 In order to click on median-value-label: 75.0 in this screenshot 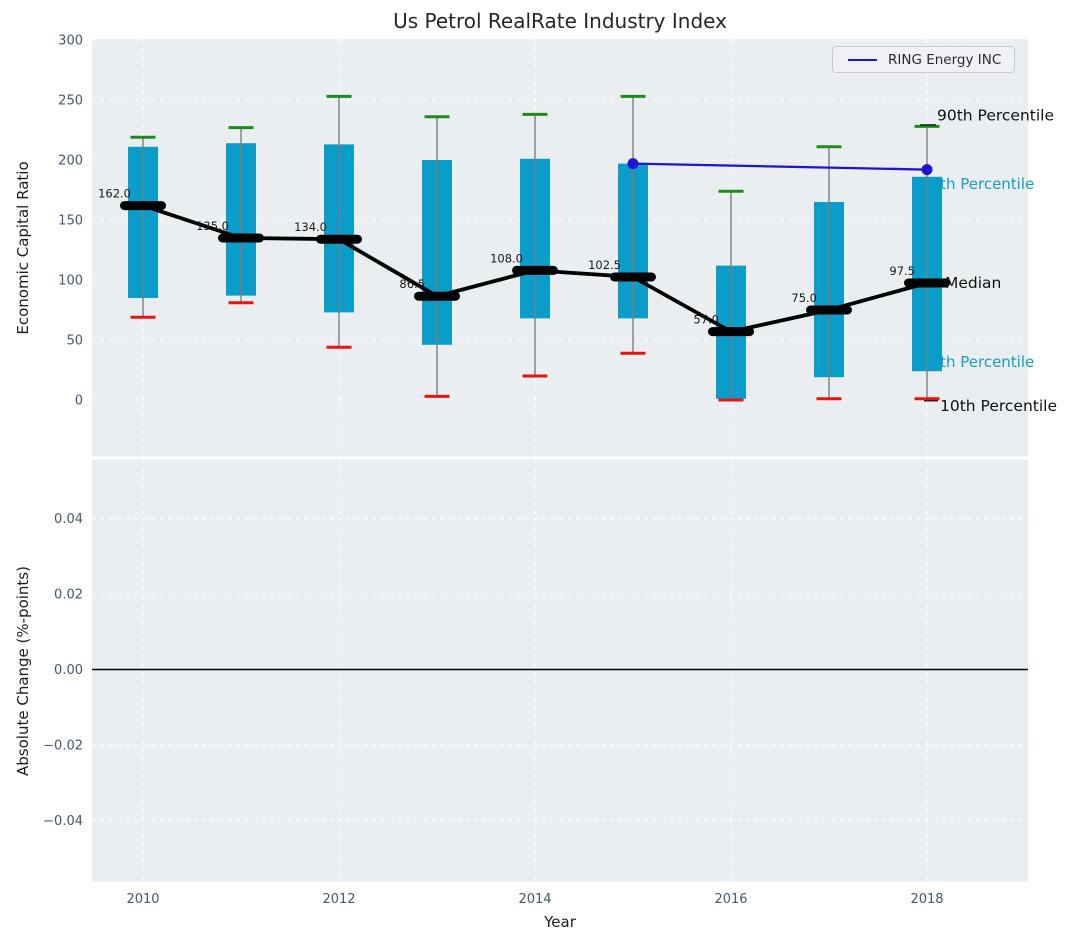, I will do `click(804, 298)`.